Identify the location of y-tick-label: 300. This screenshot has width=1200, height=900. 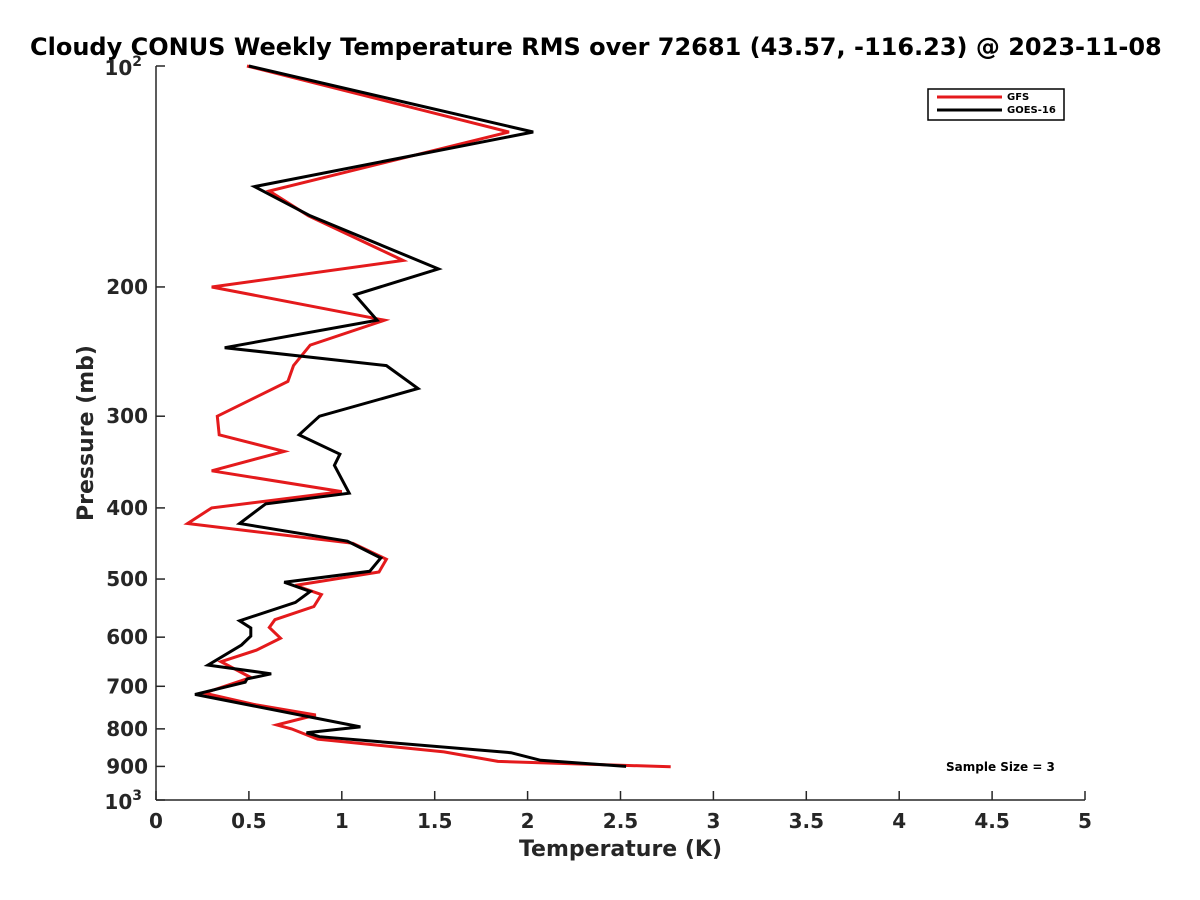
(127, 416).